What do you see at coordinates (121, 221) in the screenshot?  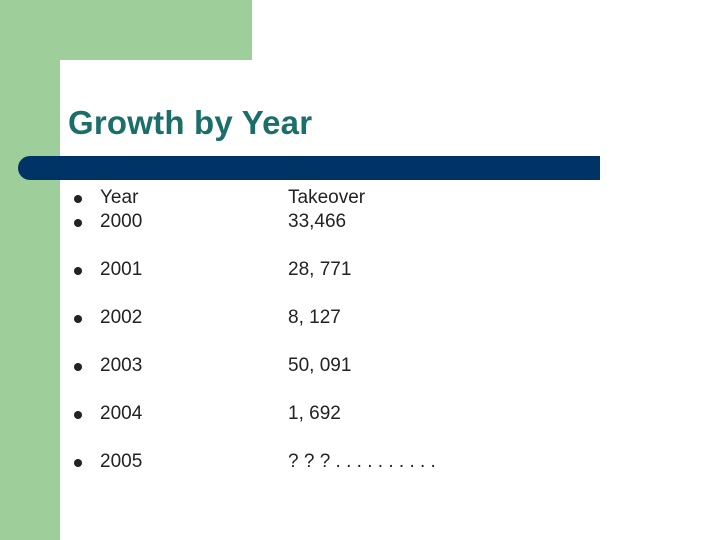 I see `year-cell: 2000` at bounding box center [121, 221].